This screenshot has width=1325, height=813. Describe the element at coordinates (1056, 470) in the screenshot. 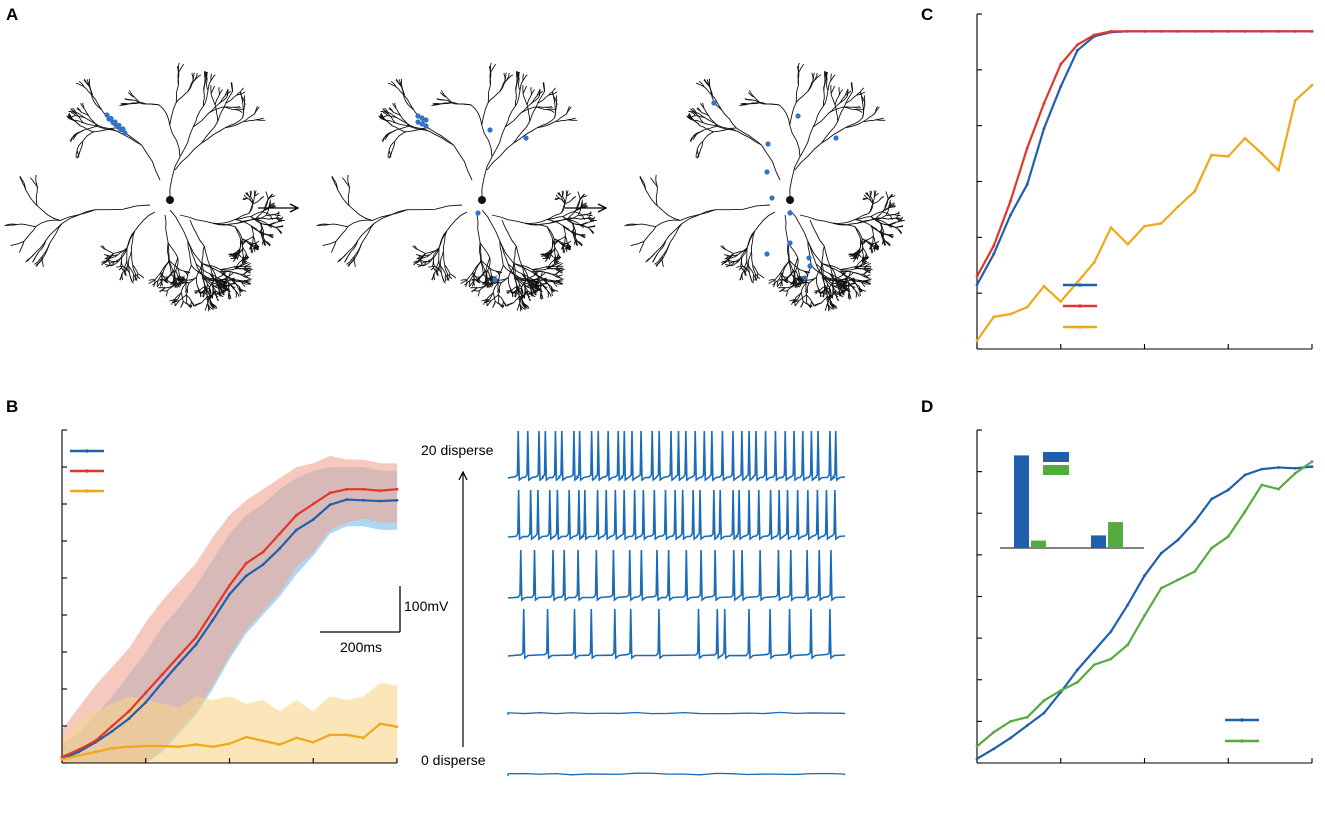

I see `inset-legend-swatch-sublinear` at that location.